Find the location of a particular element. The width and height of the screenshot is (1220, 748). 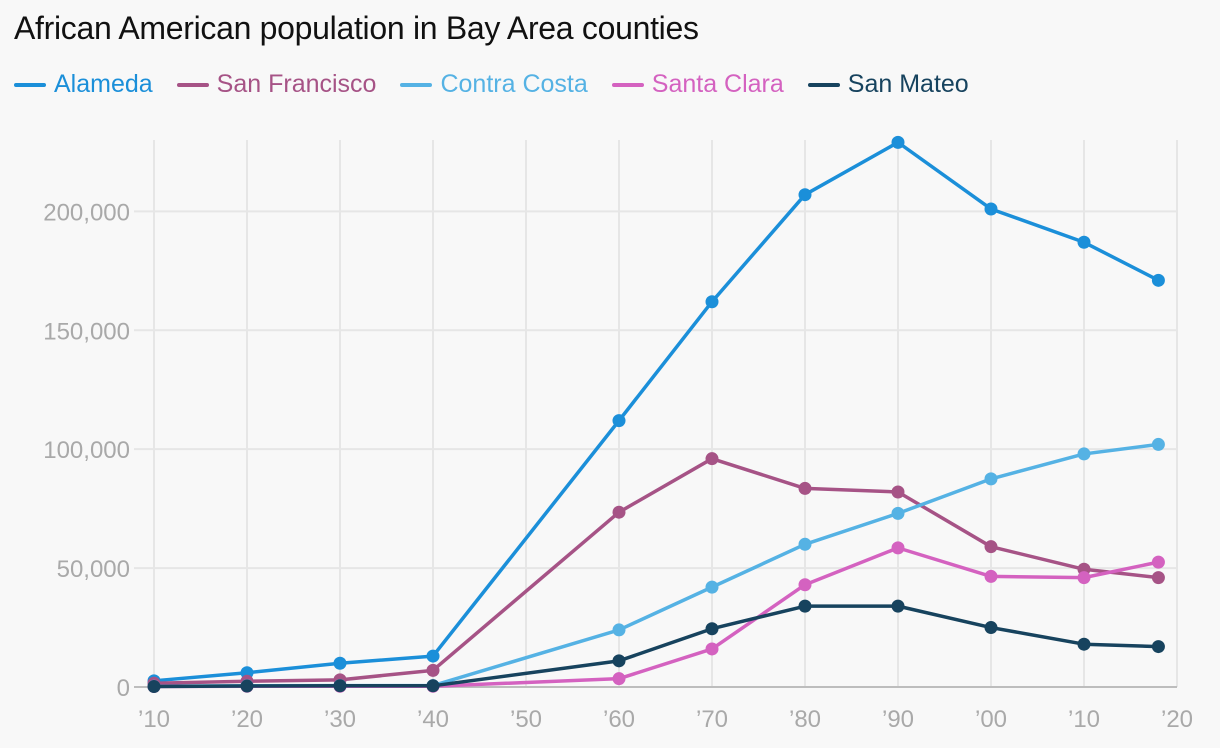

series-san-mateo is located at coordinates (656, 646).